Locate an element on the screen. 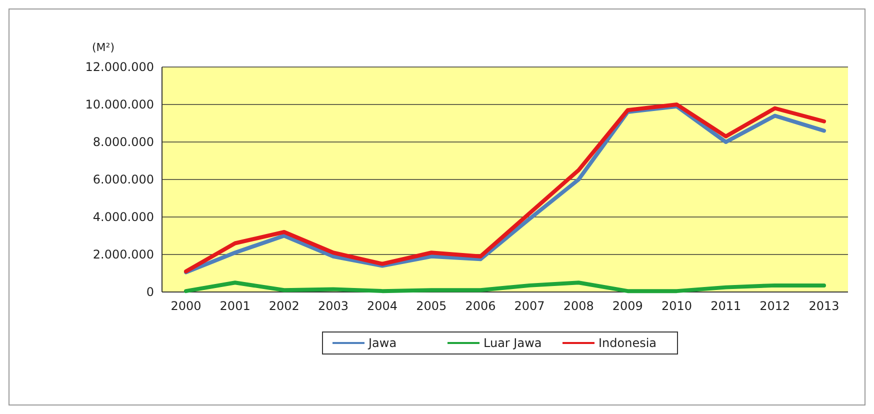  y-axis-title: (M²) is located at coordinates (103, 47).